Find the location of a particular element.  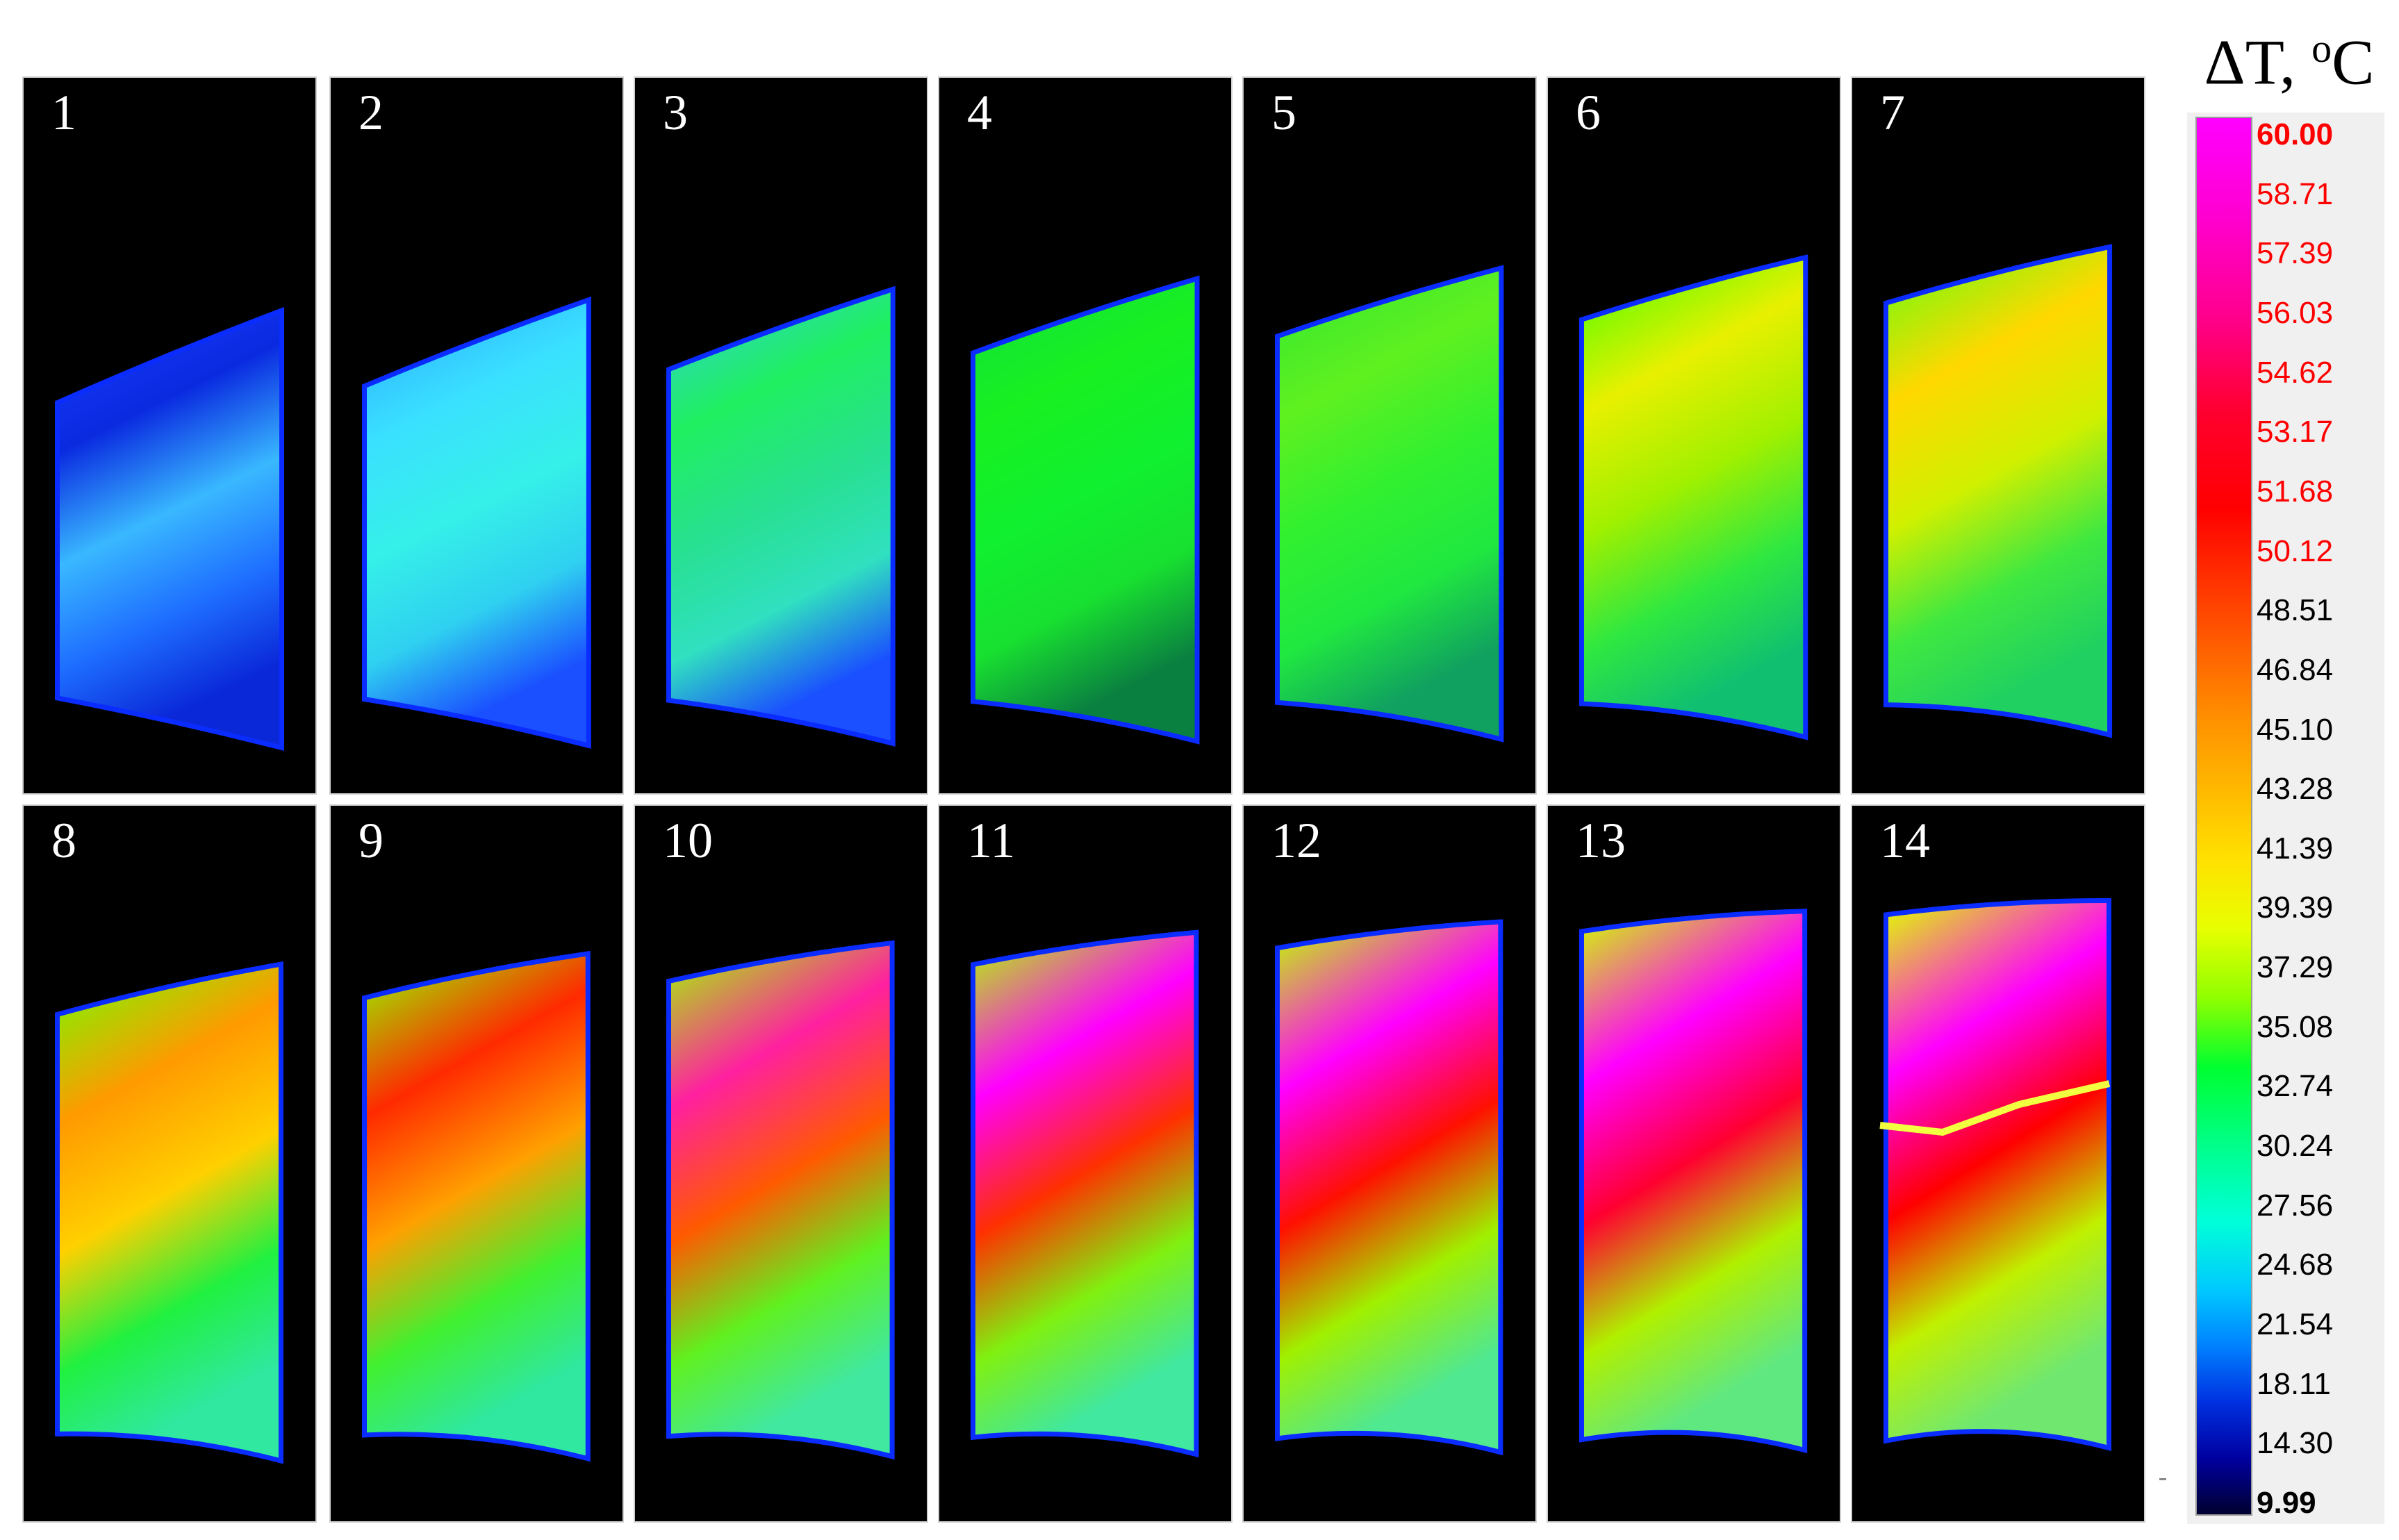

thermogram-frame: 10 is located at coordinates (781, 1163).